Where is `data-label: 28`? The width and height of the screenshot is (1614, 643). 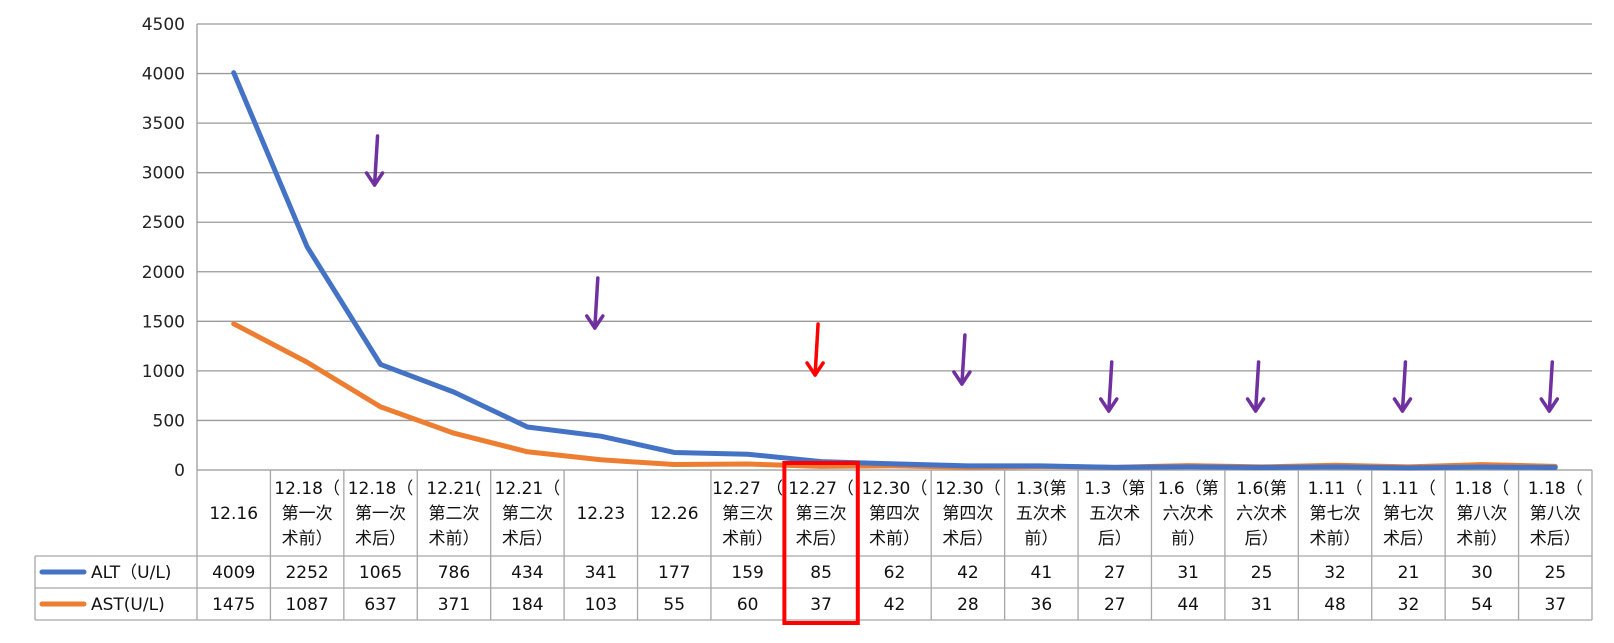
data-label: 28 is located at coordinates (968, 605).